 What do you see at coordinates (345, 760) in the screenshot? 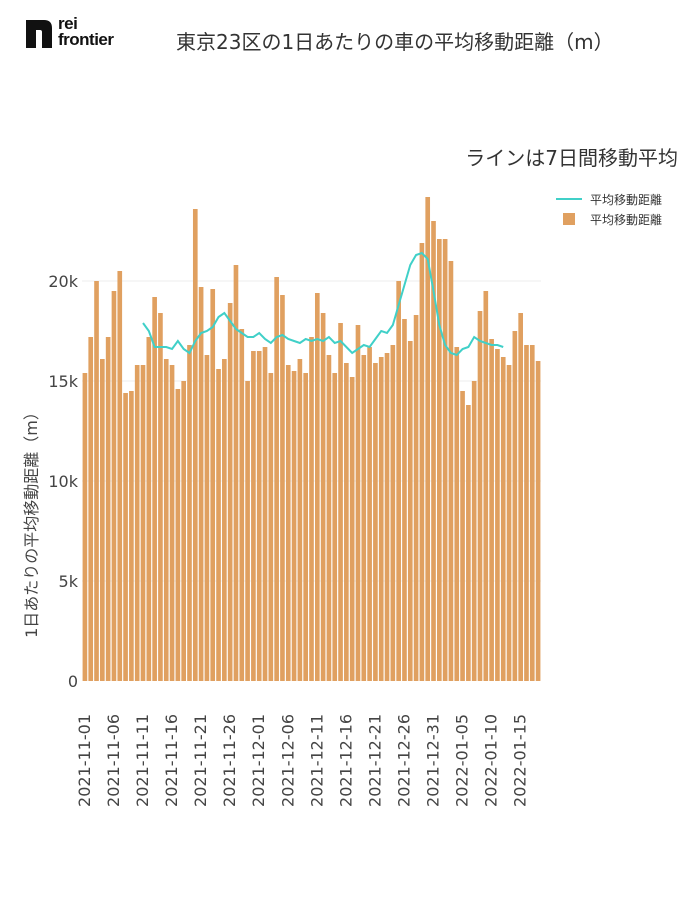
I see `x-tick-label: 2021-12-16` at bounding box center [345, 760].